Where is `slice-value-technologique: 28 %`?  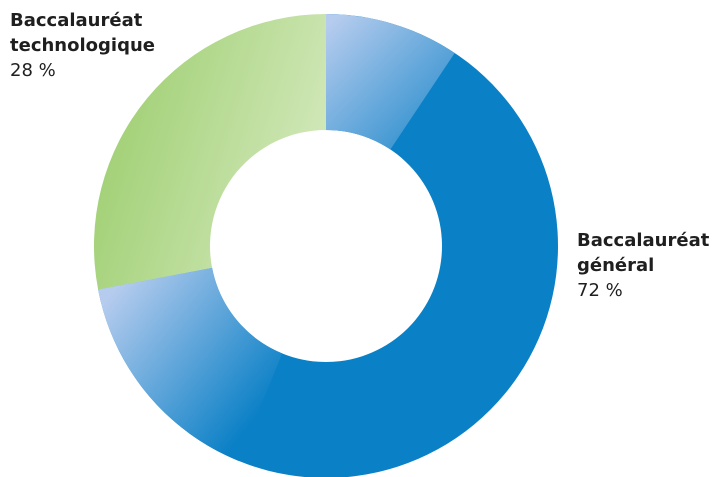
slice-value-technologique: 28 % is located at coordinates (33, 70).